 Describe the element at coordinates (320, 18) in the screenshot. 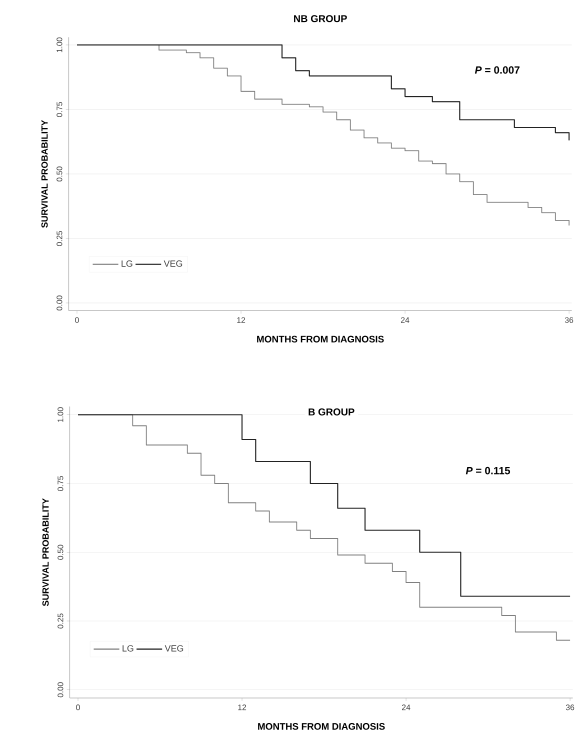

I see `chart-title: NB GROUP` at that location.